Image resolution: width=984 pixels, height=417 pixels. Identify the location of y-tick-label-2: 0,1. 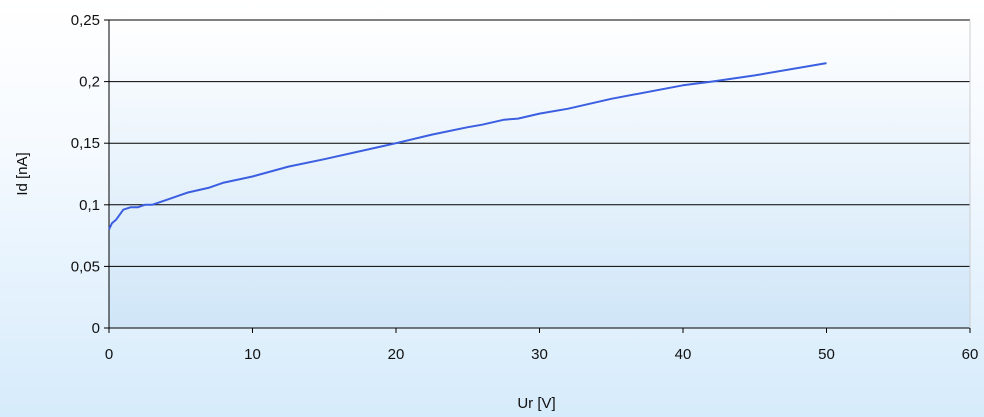
(89, 205).